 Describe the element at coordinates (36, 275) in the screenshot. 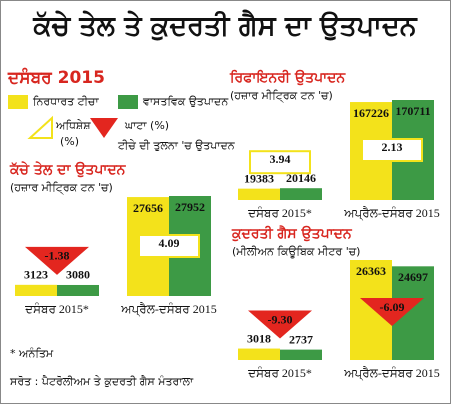

I see `value-label: 3123` at that location.